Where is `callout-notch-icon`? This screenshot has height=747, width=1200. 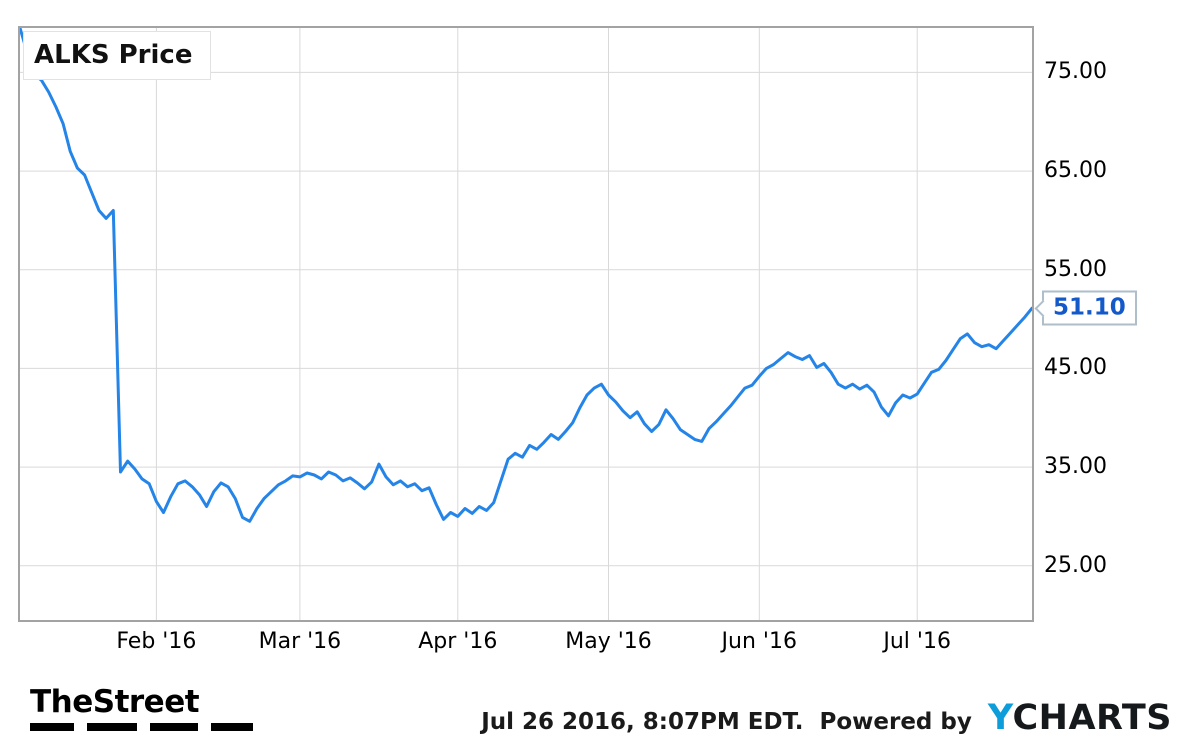
callout-notch-icon is located at coordinates (1043, 308).